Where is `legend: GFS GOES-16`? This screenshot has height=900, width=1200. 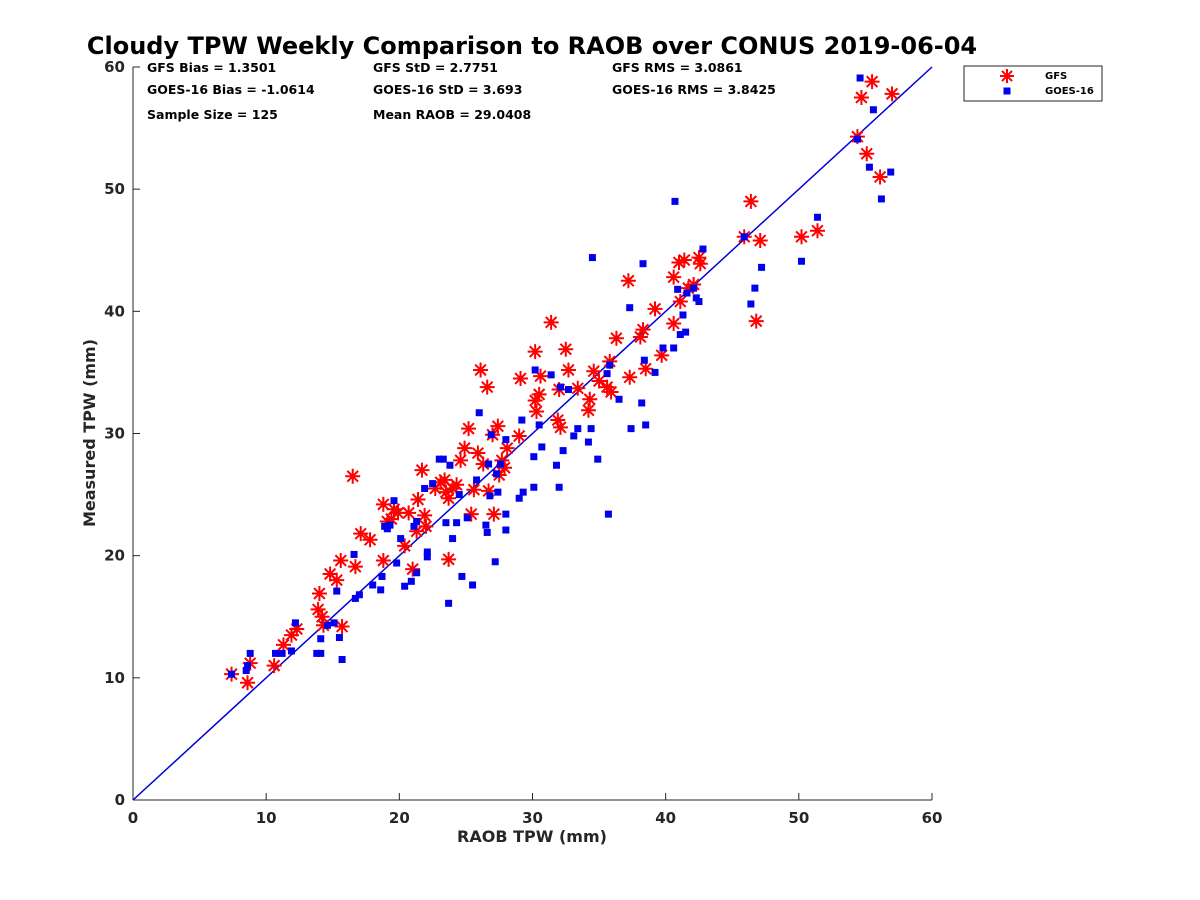
legend: GFS GOES-16 is located at coordinates (1033, 83).